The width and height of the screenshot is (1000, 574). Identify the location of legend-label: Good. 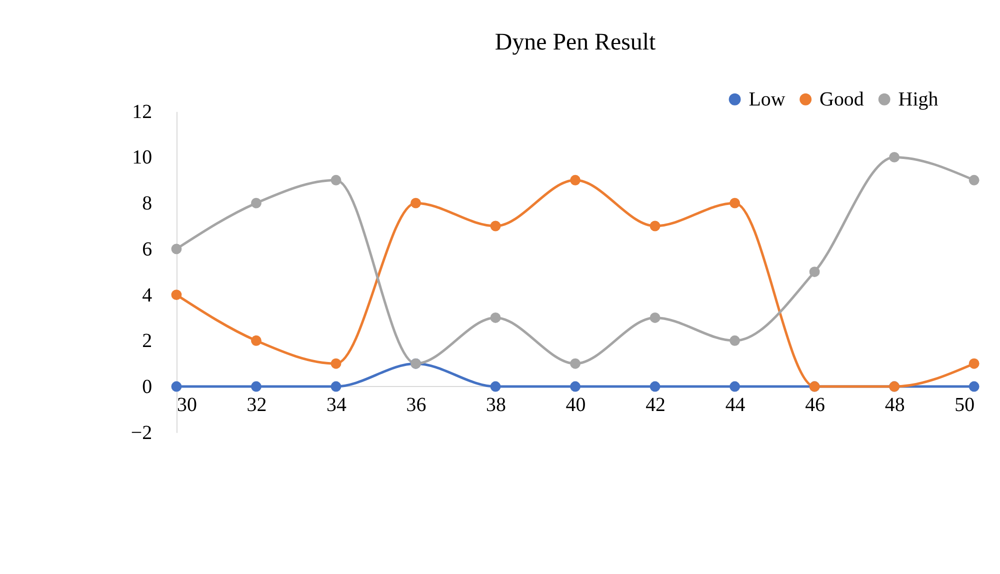
(842, 99).